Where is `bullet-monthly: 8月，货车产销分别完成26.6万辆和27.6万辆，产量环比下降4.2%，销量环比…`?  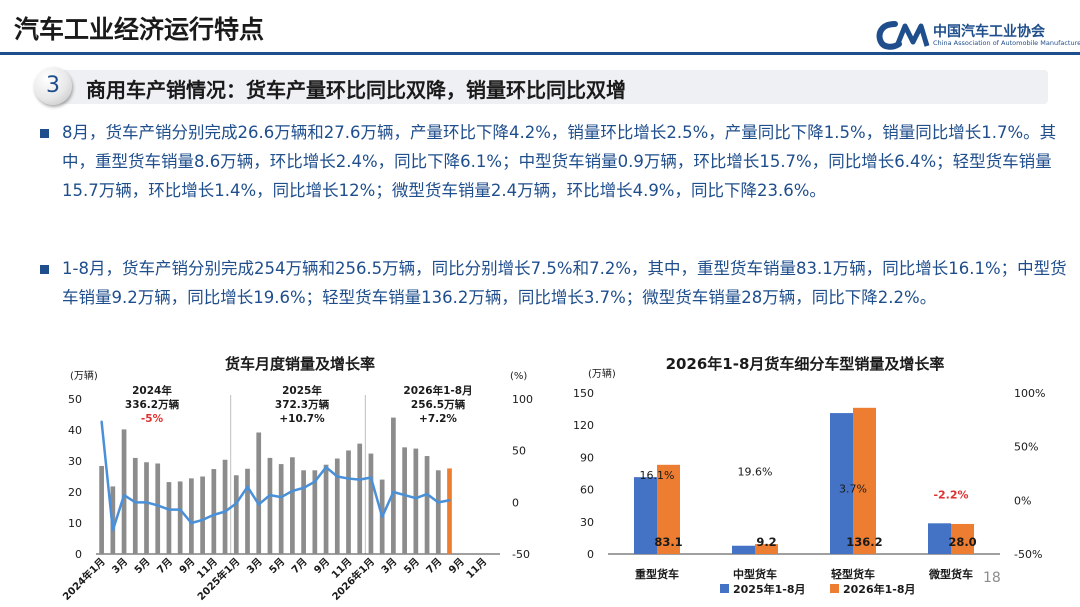 bullet-monthly: 8月，货车产销分别完成26.6万辆和27.6万辆，产量环比下降4.2%，销量环比… is located at coordinates (555, 161).